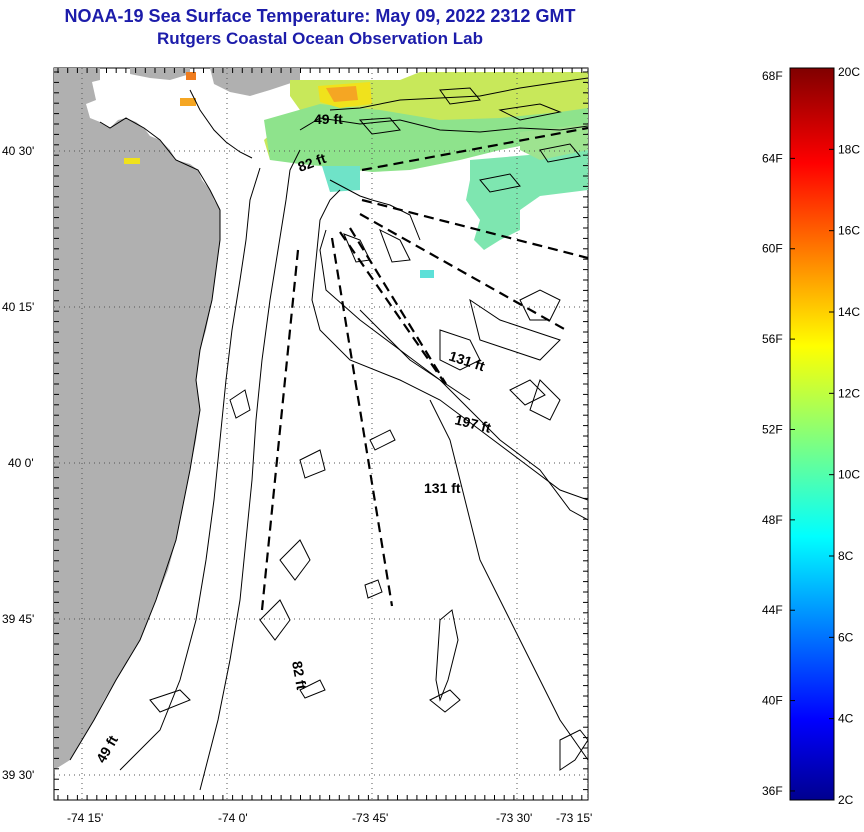 The height and width of the screenshot is (832, 864). Describe the element at coordinates (849, 149) in the screenshot. I see `colorbar-celsius-label: 18C` at that location.